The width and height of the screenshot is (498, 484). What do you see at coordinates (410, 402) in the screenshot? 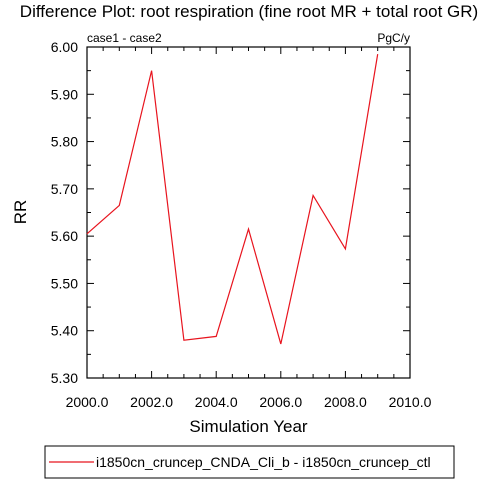
I see `x-tick-label: 2010.0` at bounding box center [410, 402].